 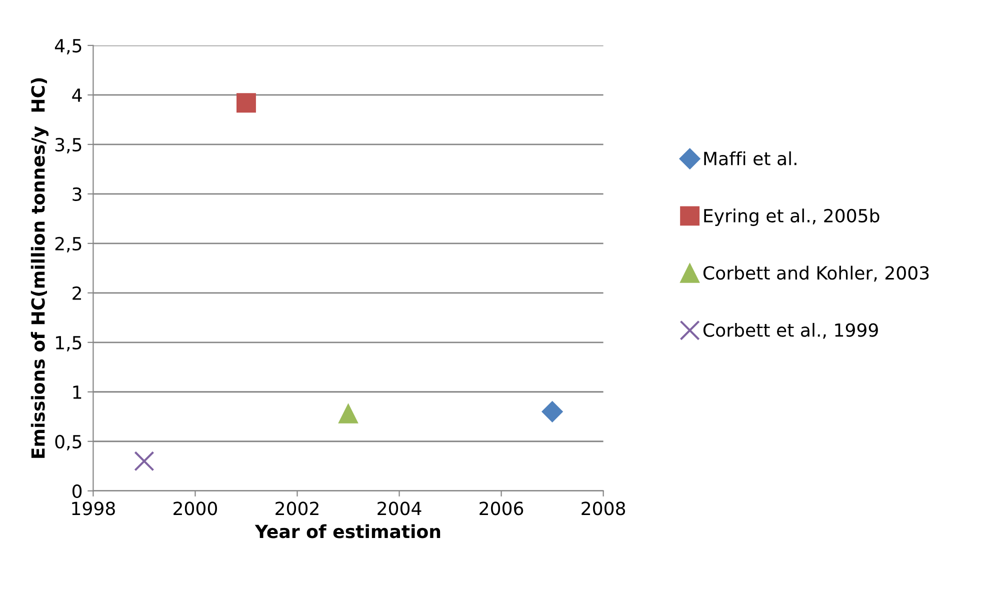 I want to click on x-tick-label: 2002, so click(x=297, y=509).